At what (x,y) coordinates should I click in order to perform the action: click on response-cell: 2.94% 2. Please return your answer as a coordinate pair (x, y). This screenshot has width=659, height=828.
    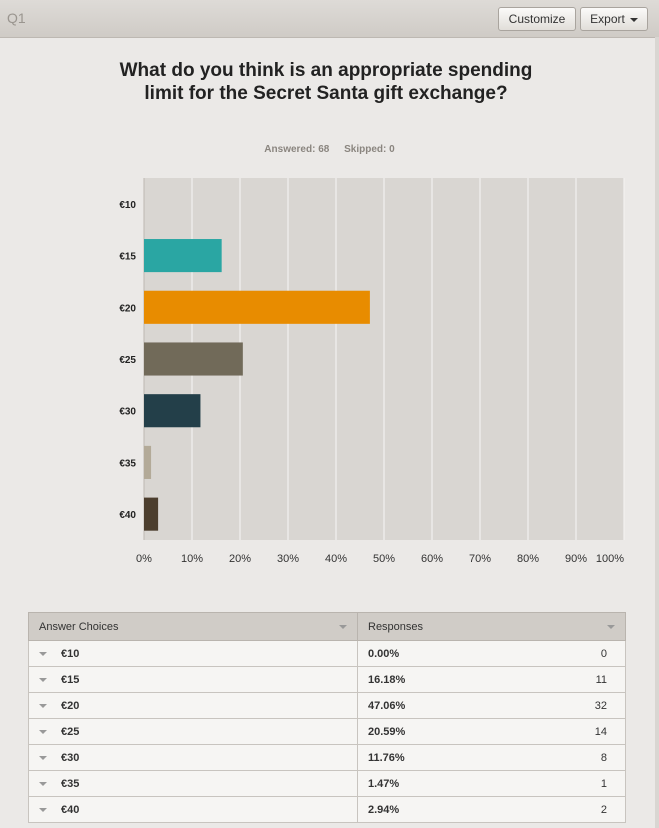
    Looking at the image, I should click on (491, 809).